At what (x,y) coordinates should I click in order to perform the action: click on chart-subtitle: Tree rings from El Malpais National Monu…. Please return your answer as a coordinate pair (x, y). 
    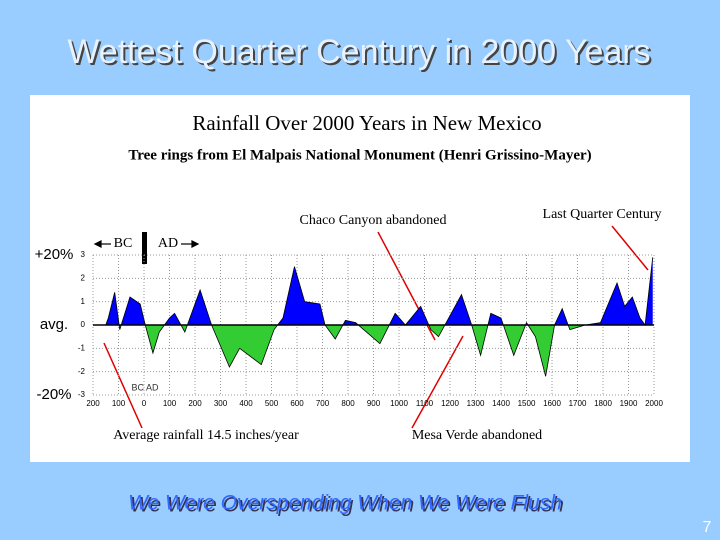
    Looking at the image, I should click on (359, 155).